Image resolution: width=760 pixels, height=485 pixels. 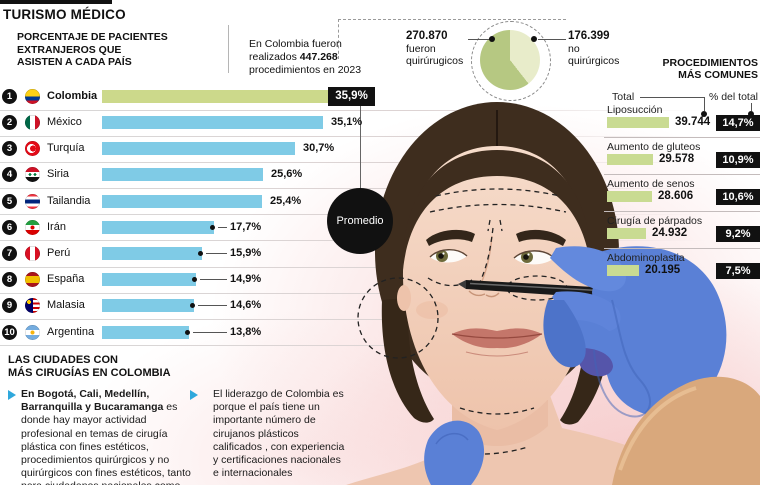 I want to click on subtitle-line: ASISTEN A CADA PAÍS, so click(x=74, y=62).